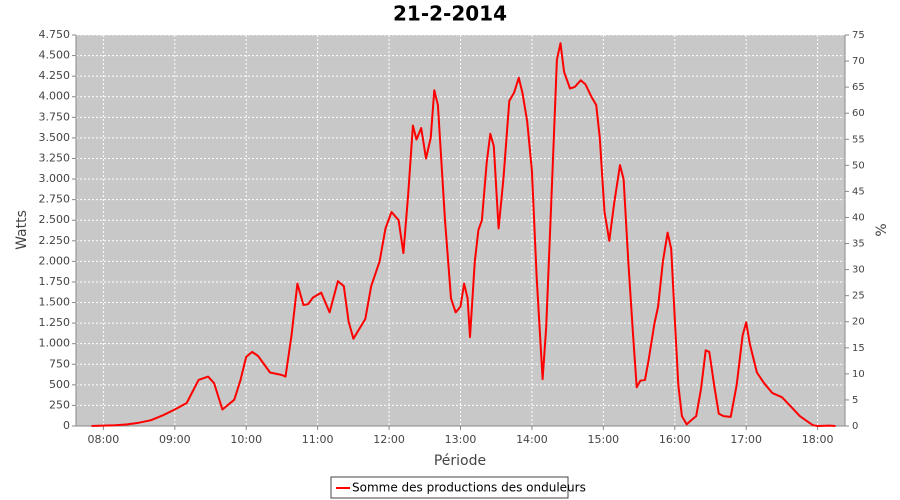  Describe the element at coordinates (55, 219) in the screenshot. I see `y-tick-label: 2.500` at that location.